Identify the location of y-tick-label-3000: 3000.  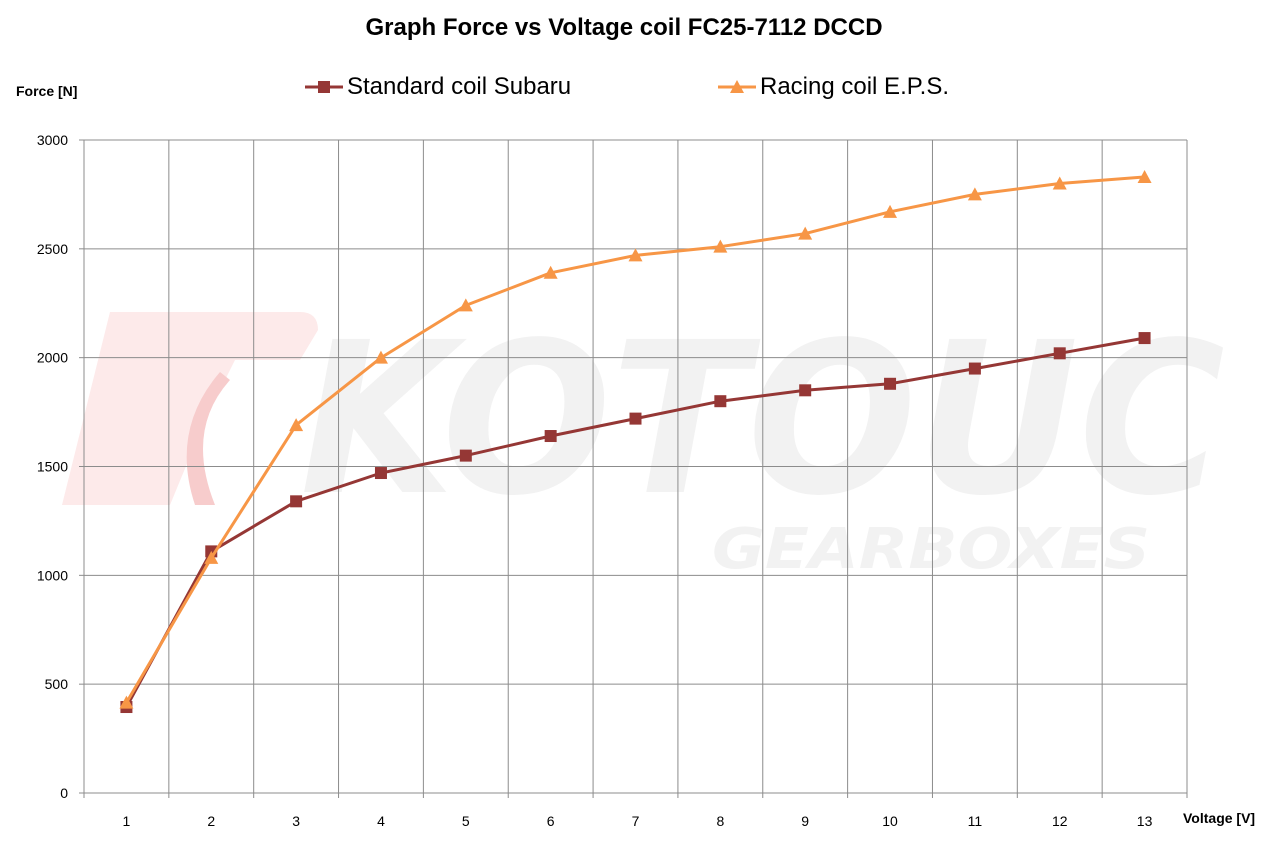
(52, 140).